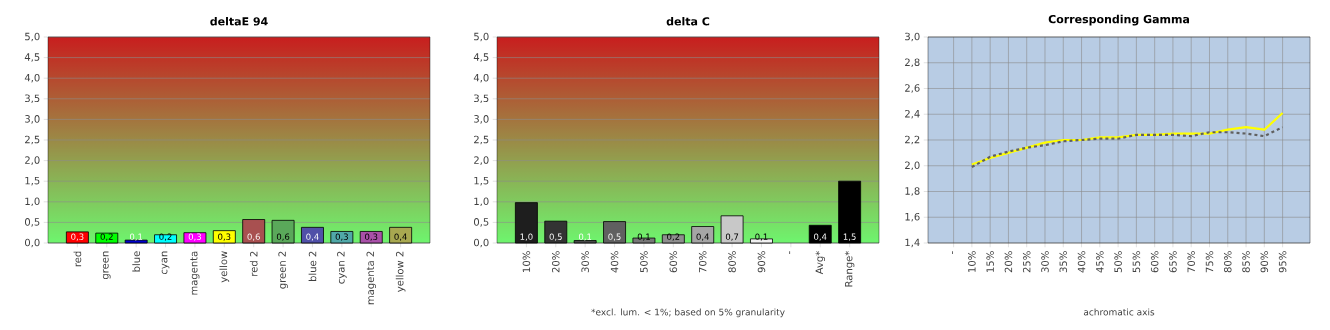 This screenshot has height=330, width=1330. What do you see at coordinates (849, 269) in the screenshot?
I see `x-tick-label: Range*` at bounding box center [849, 269].